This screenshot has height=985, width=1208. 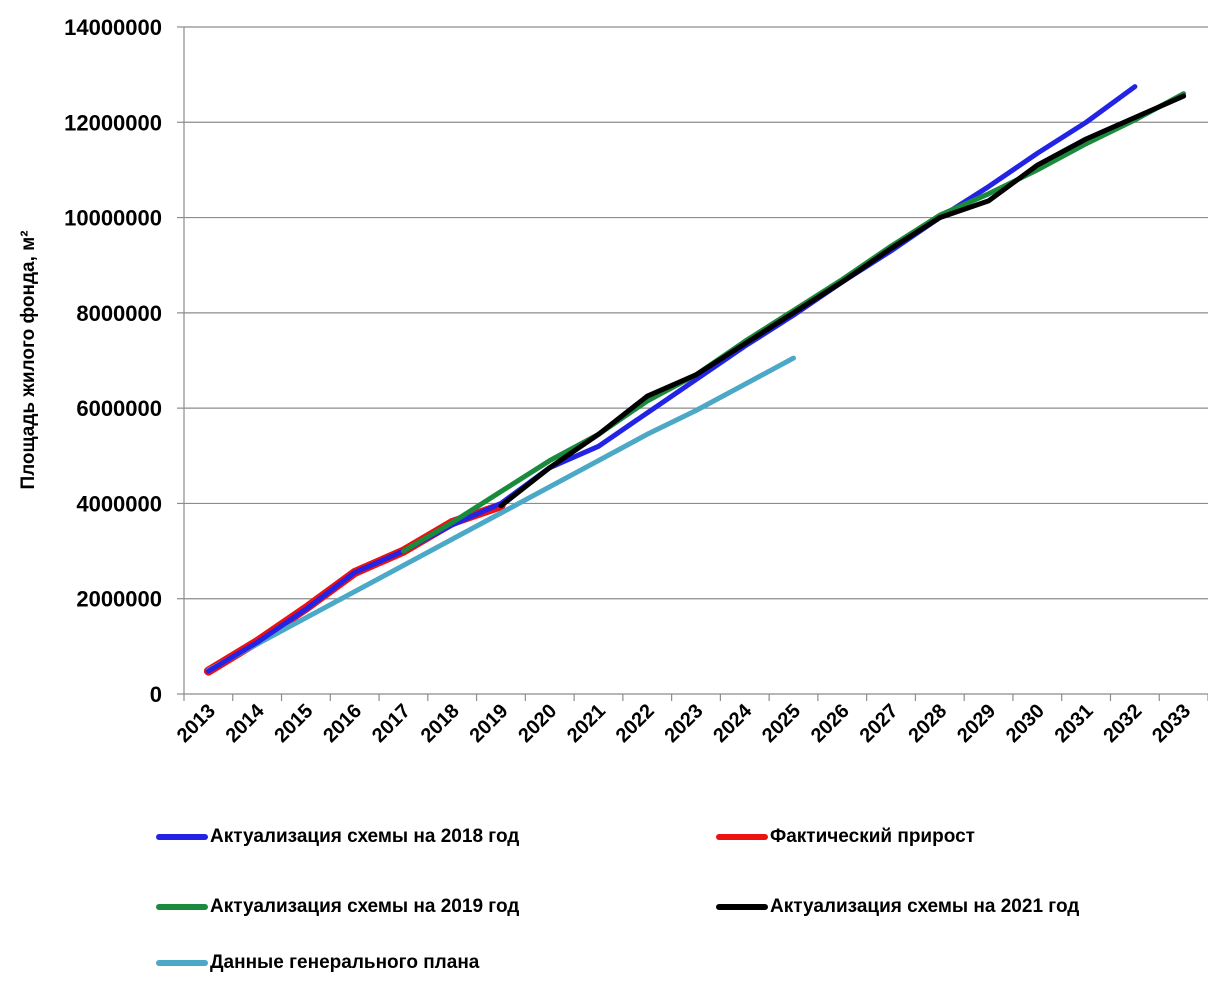 What do you see at coordinates (293, 723) in the screenshot?
I see `x-tick-label: 2015` at bounding box center [293, 723].